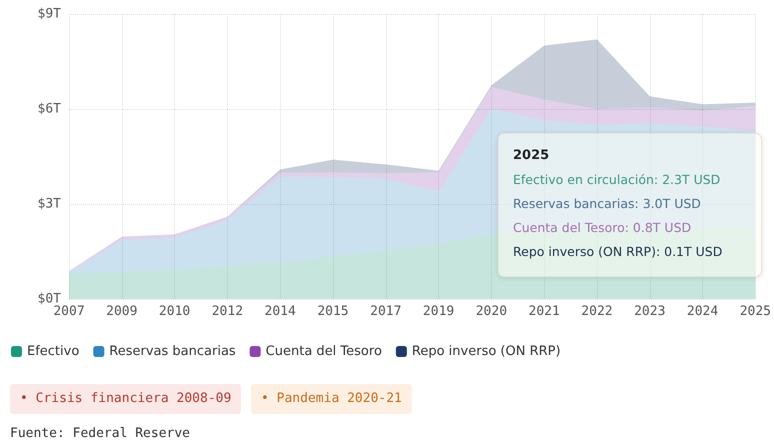 This screenshot has height=446, width=774. I want to click on x-tick-label: 2019, so click(438, 311).